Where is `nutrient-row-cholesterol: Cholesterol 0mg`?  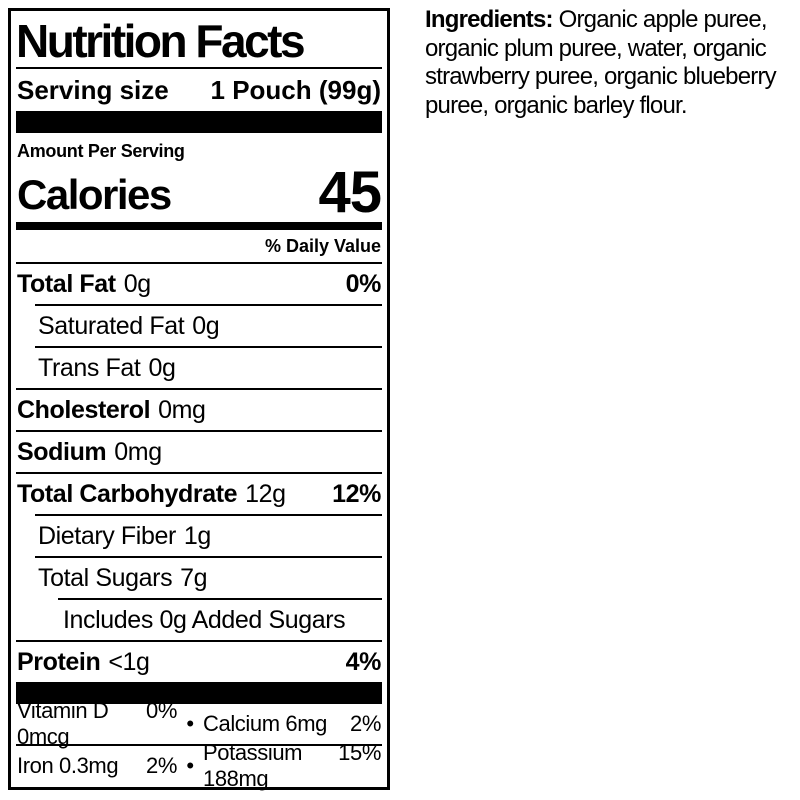 nutrient-row-cholesterol: Cholesterol 0mg is located at coordinates (199, 410).